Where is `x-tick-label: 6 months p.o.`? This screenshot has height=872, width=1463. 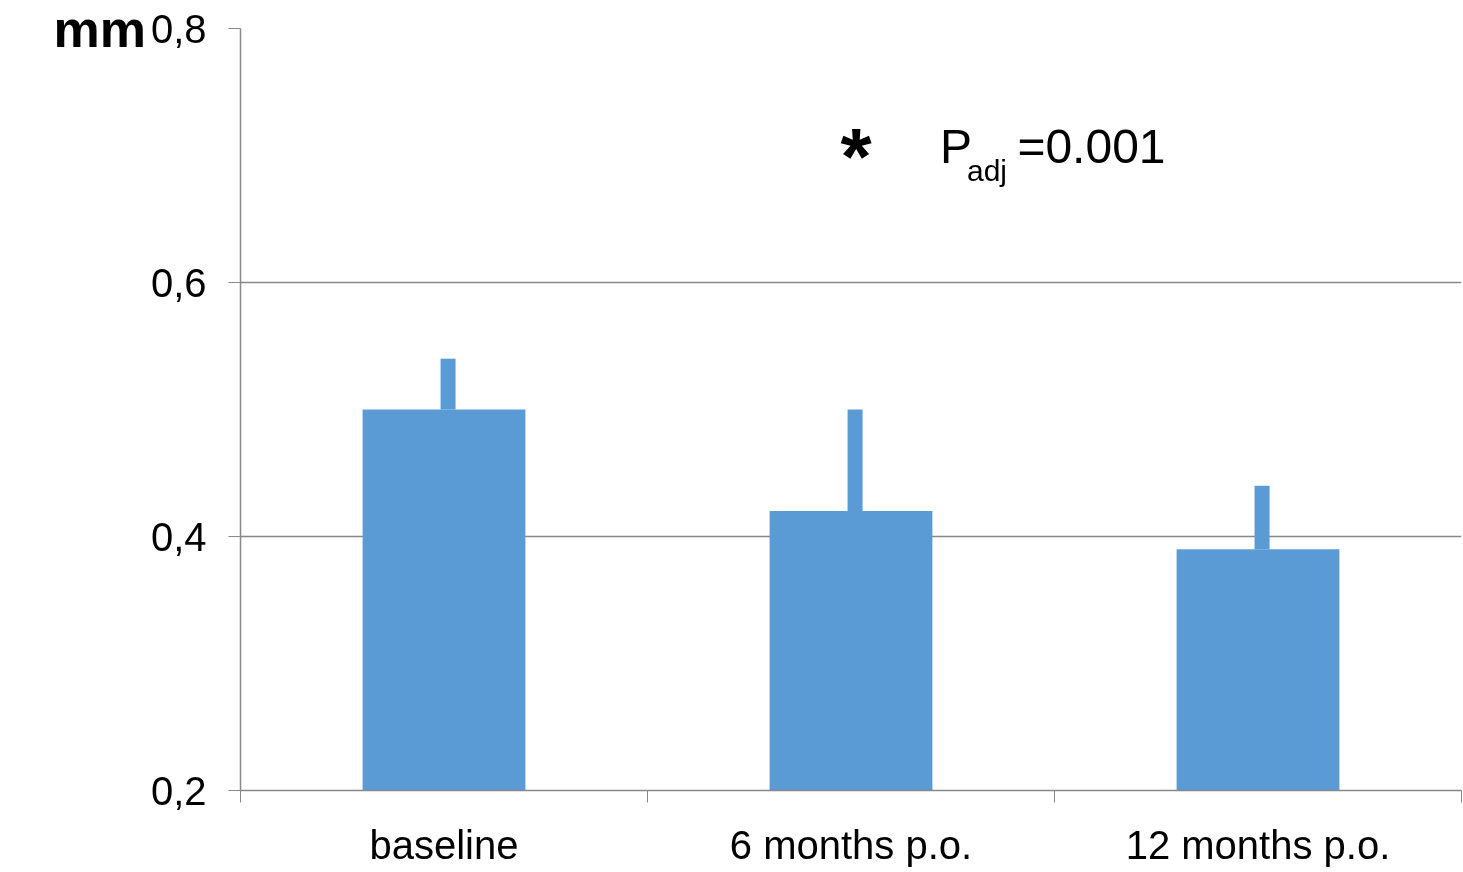 x-tick-label: 6 months p.o. is located at coordinates (851, 844).